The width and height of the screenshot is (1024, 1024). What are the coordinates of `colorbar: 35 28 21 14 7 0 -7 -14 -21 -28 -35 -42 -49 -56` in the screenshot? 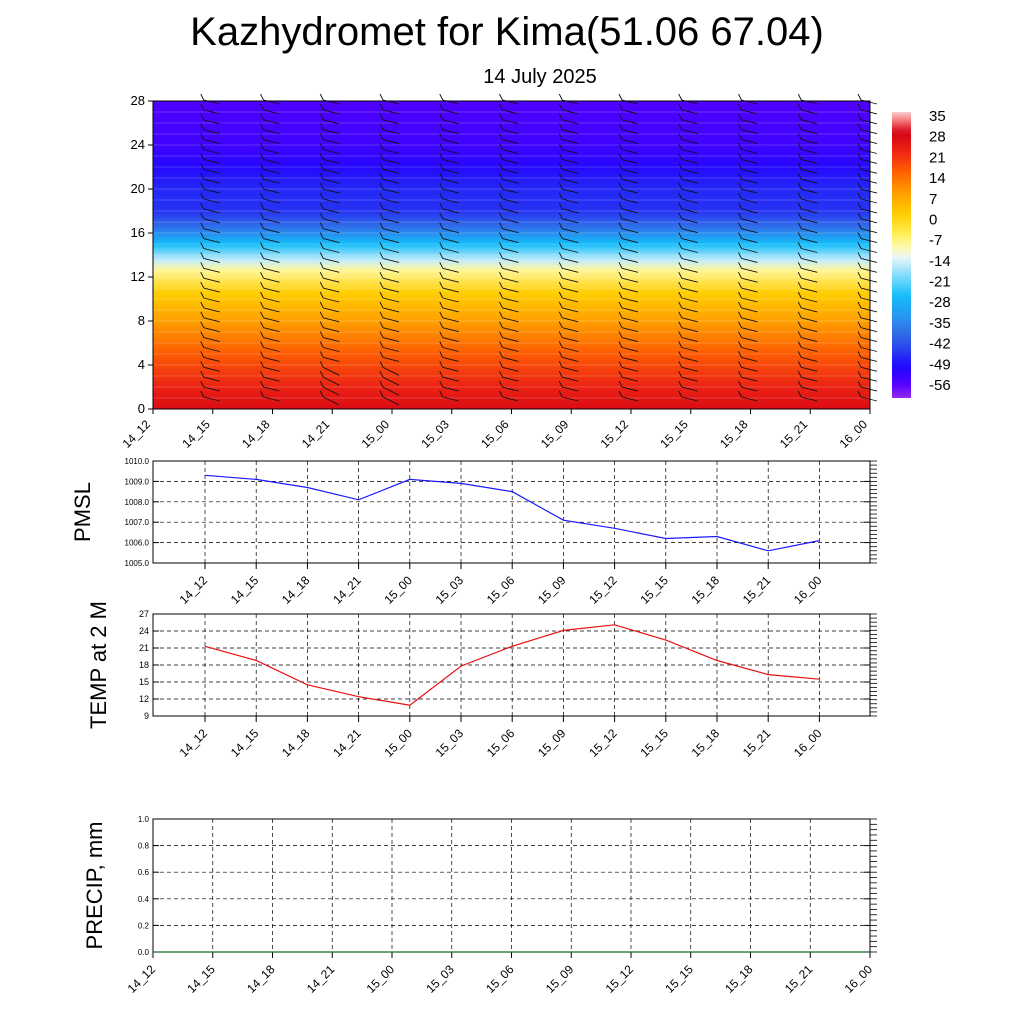 It's located at (921, 253).